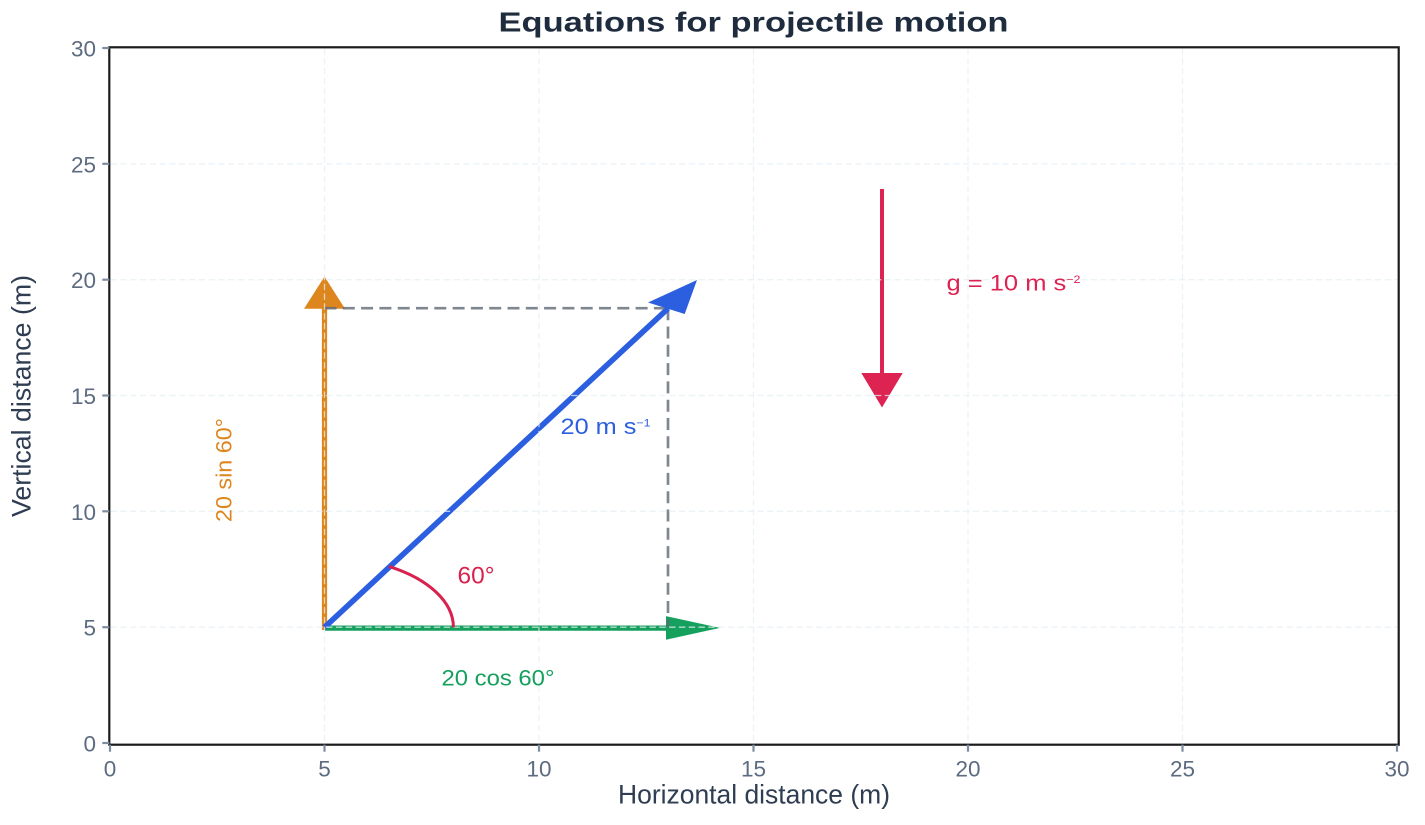 This screenshot has height=825, width=1425. What do you see at coordinates (606, 426) in the screenshot?
I see `svg-text:20 m s−1: 20 m s −1` at bounding box center [606, 426].